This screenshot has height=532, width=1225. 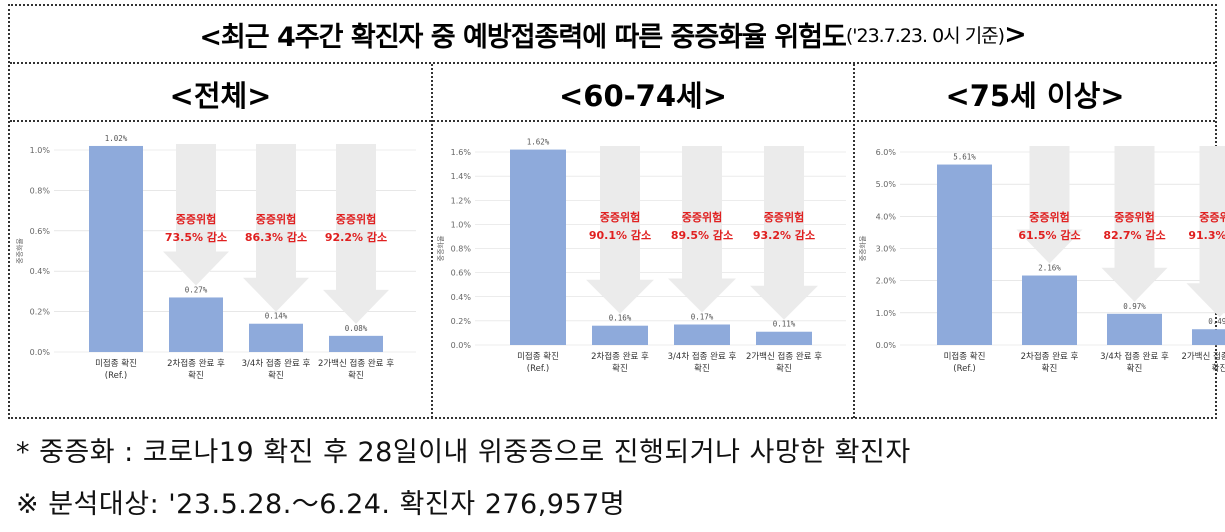 What do you see at coordinates (886, 152) in the screenshot?
I see `y-tick-label: 6.0%` at bounding box center [886, 152].